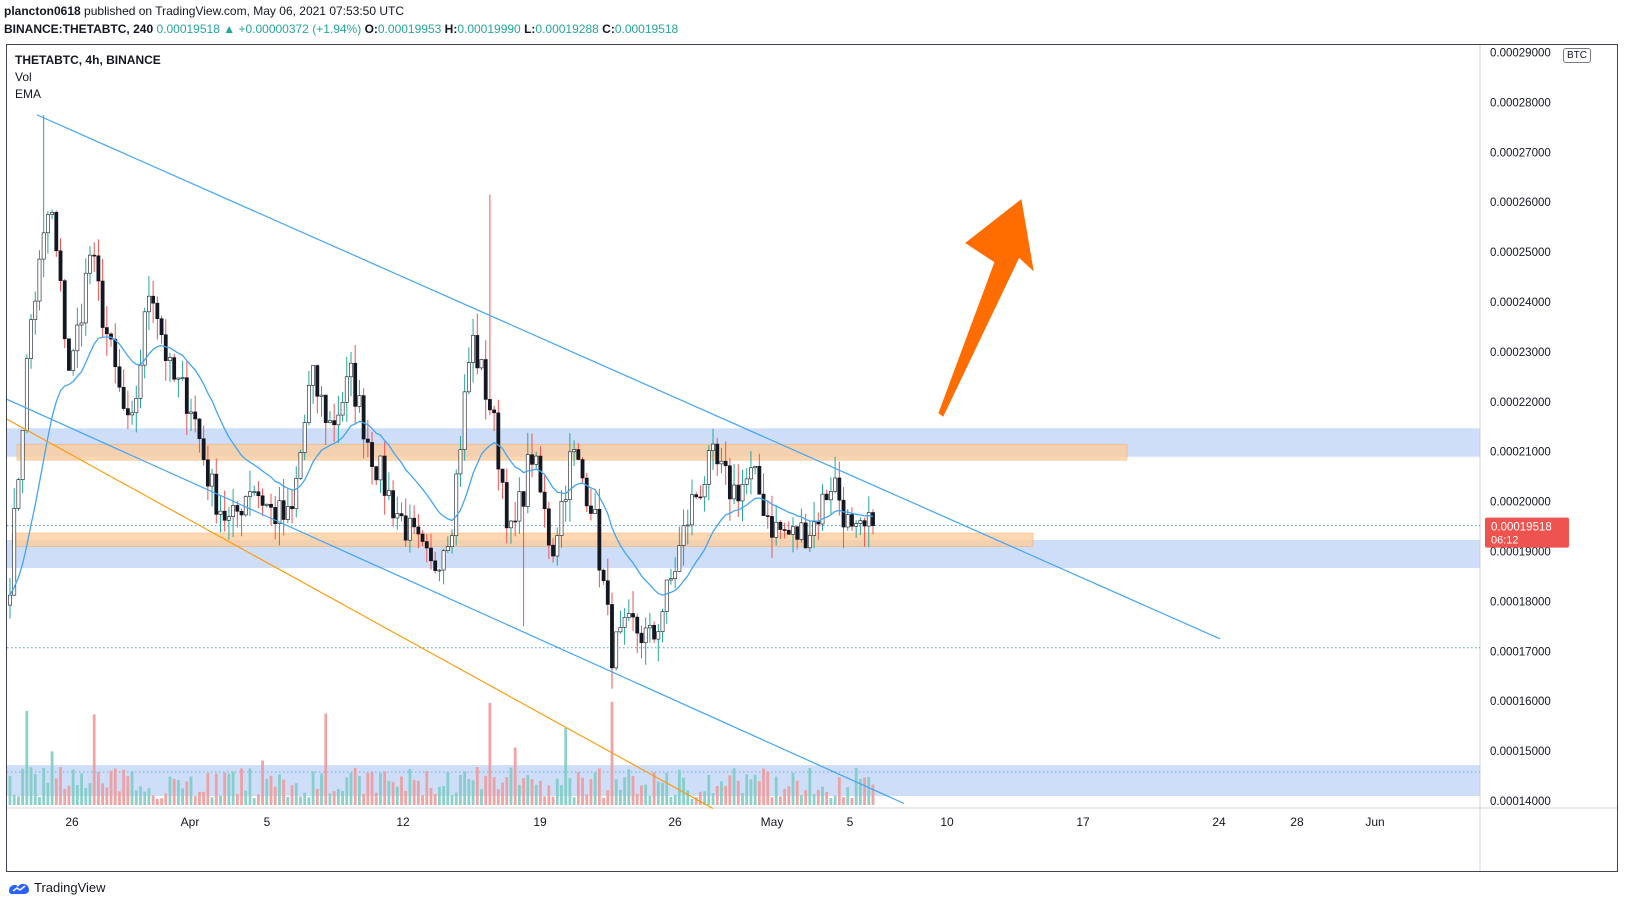  Describe the element at coordinates (42, 11) in the screenshot. I see `publisher-name: plancton0618` at that location.